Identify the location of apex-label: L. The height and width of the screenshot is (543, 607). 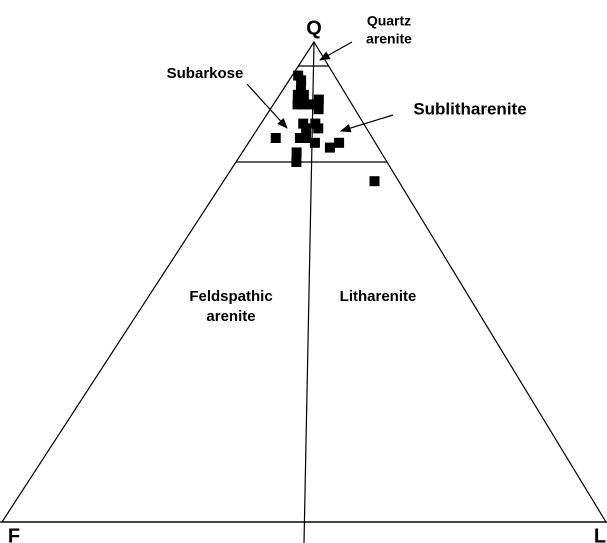
(600, 534).